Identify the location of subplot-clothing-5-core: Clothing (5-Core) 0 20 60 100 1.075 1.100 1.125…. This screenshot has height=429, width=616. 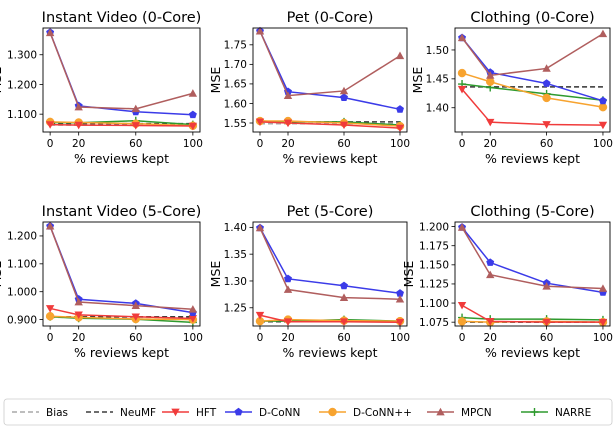
(507, 282).